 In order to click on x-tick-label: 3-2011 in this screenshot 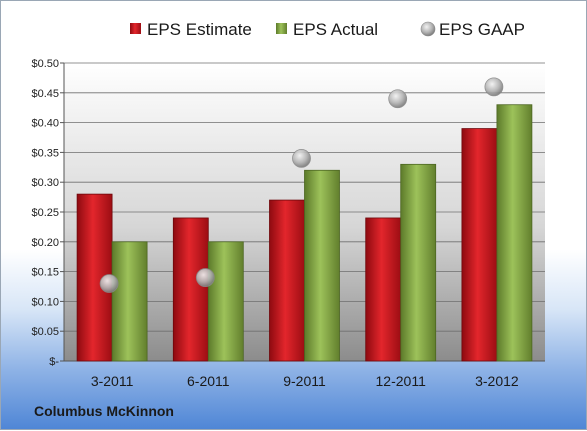, I will do `click(112, 381)`.